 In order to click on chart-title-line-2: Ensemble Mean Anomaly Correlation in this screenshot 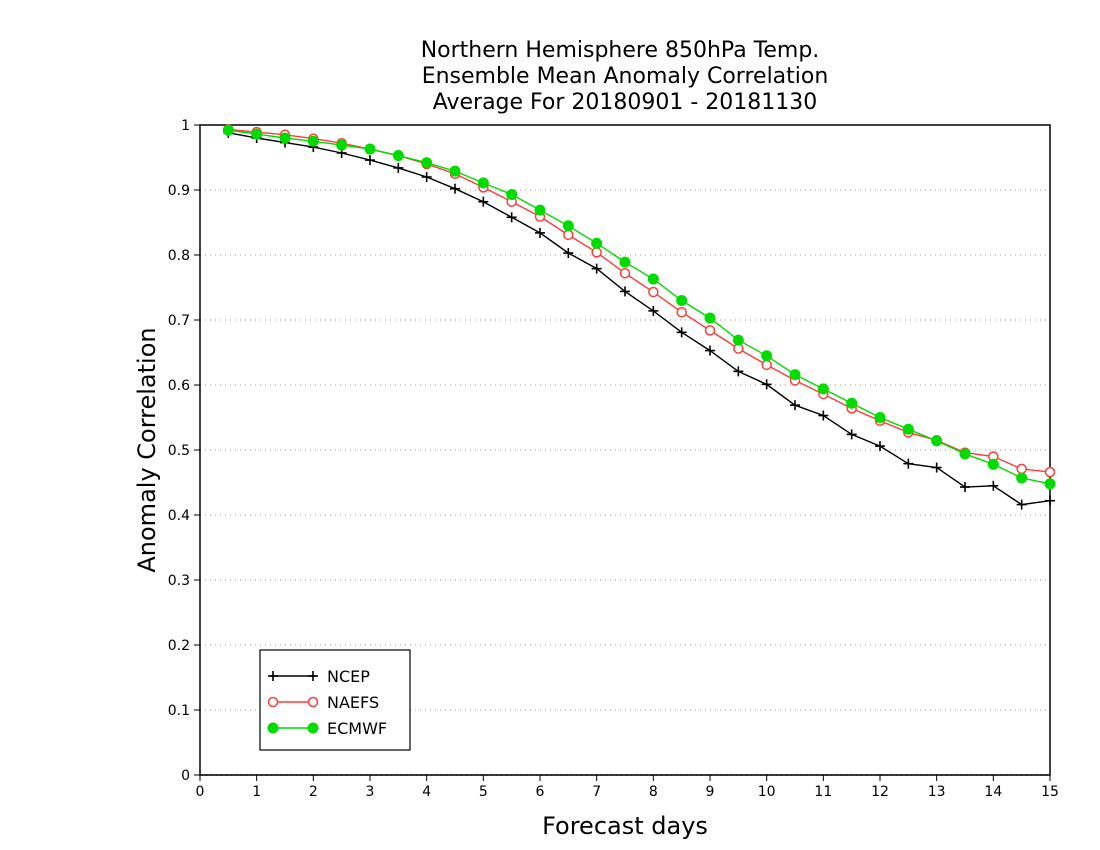, I will do `click(625, 76)`.